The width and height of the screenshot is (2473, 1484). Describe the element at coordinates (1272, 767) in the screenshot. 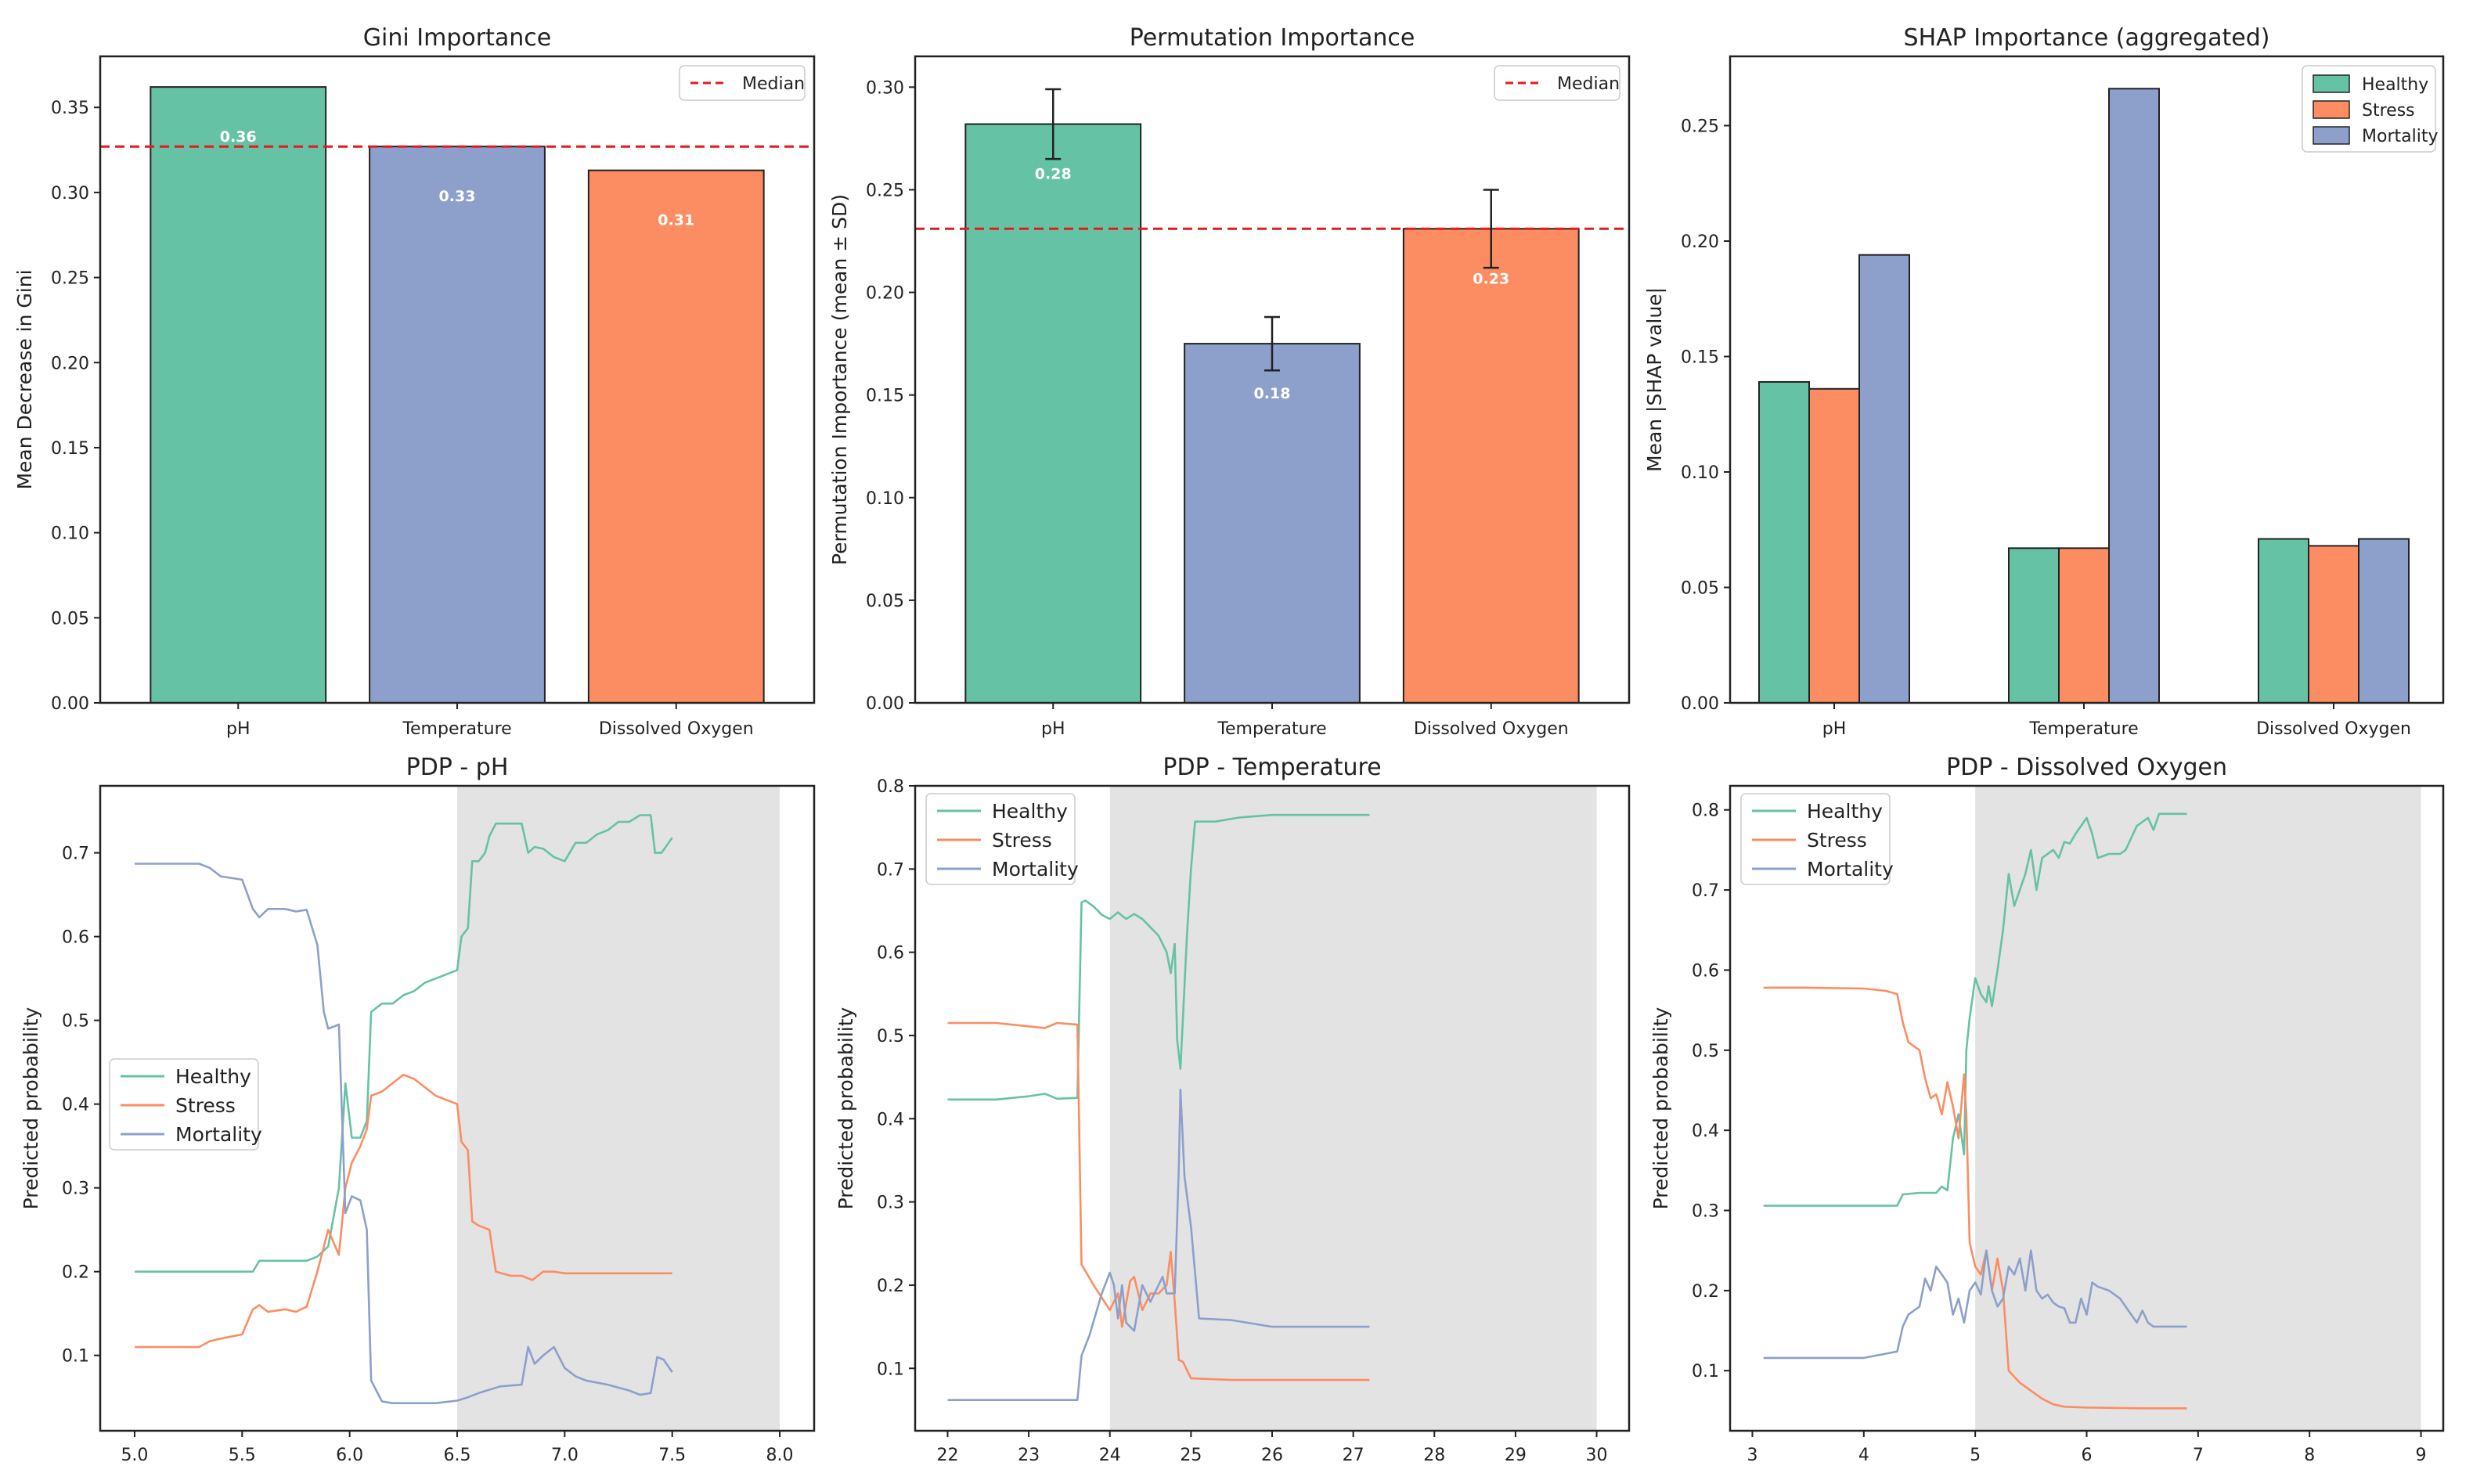

I see `chart-title: PDP - Temperature` at that location.